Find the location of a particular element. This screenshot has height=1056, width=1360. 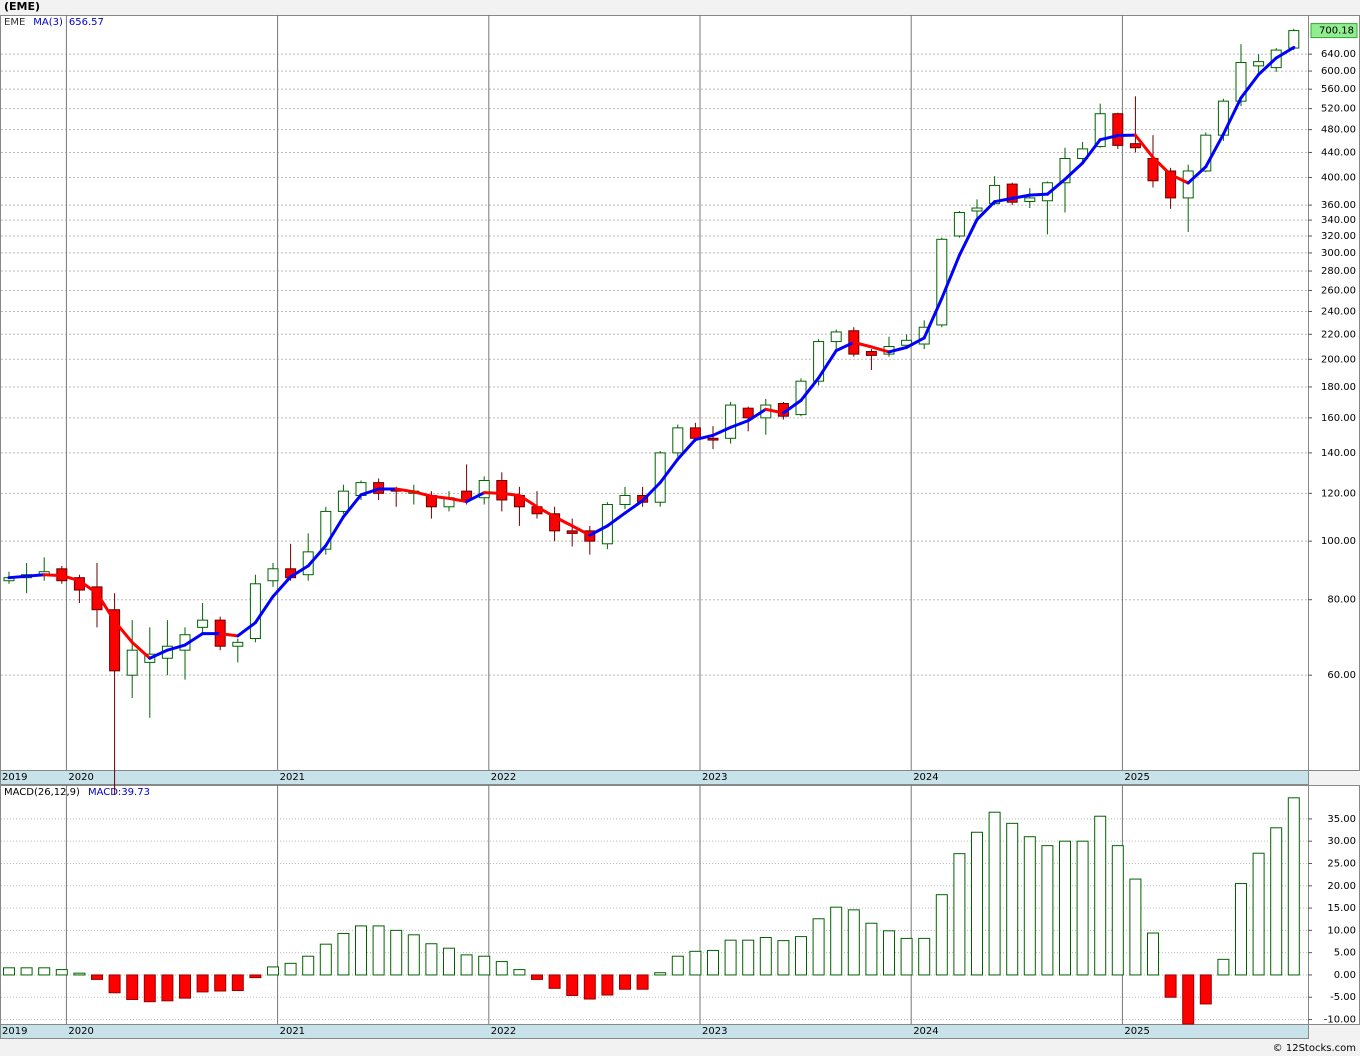

y-tick-label: 140.00 is located at coordinates (1338, 453).